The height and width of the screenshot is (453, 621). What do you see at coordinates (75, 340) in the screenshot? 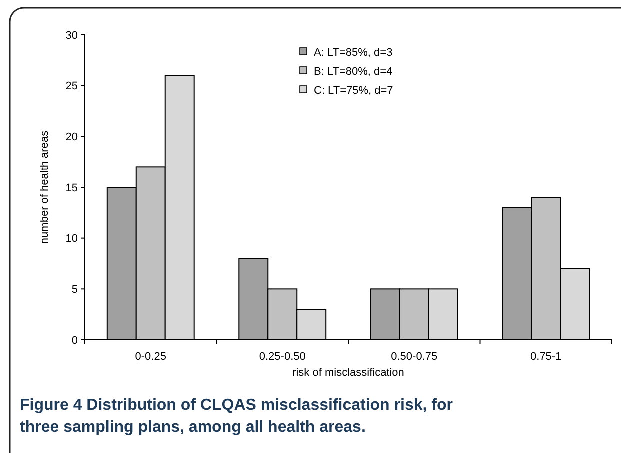
I see `y-tick-label: 0` at bounding box center [75, 340].